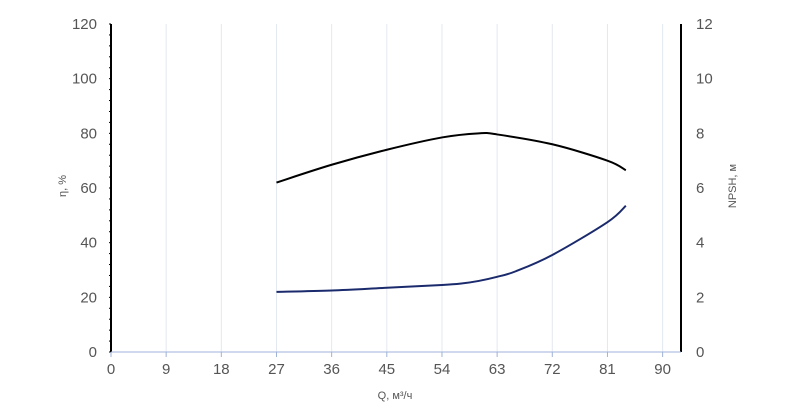 This screenshot has width=800, height=408. What do you see at coordinates (84, 24) in the screenshot?
I see `y-left-tick-label: 120` at bounding box center [84, 24].